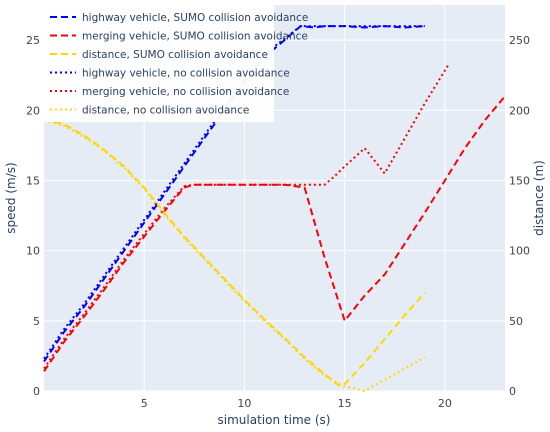  I want to click on y-tick-label-left: 15, so click(33, 180).